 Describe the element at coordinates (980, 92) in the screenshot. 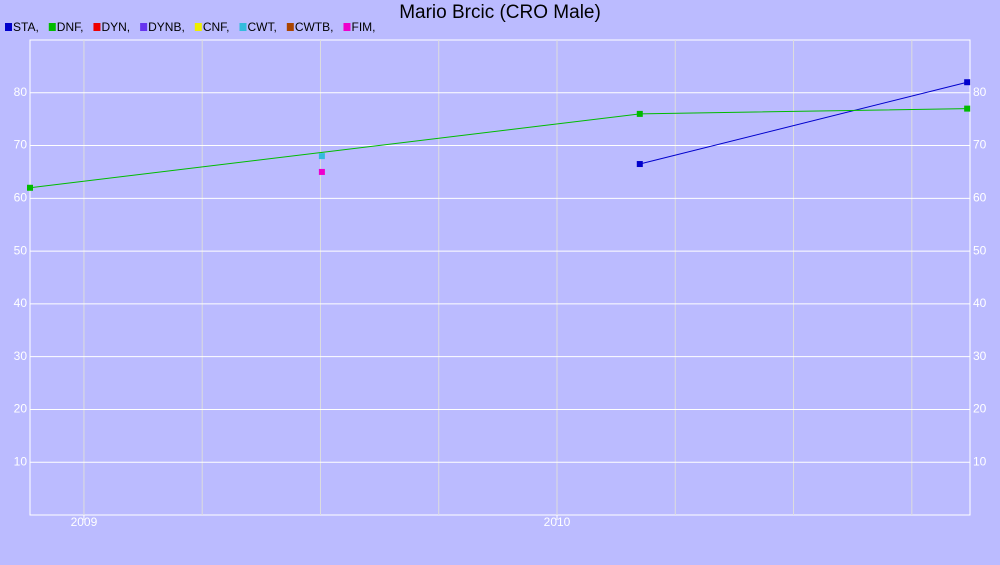

I see `y2-tick-label: 80` at that location.